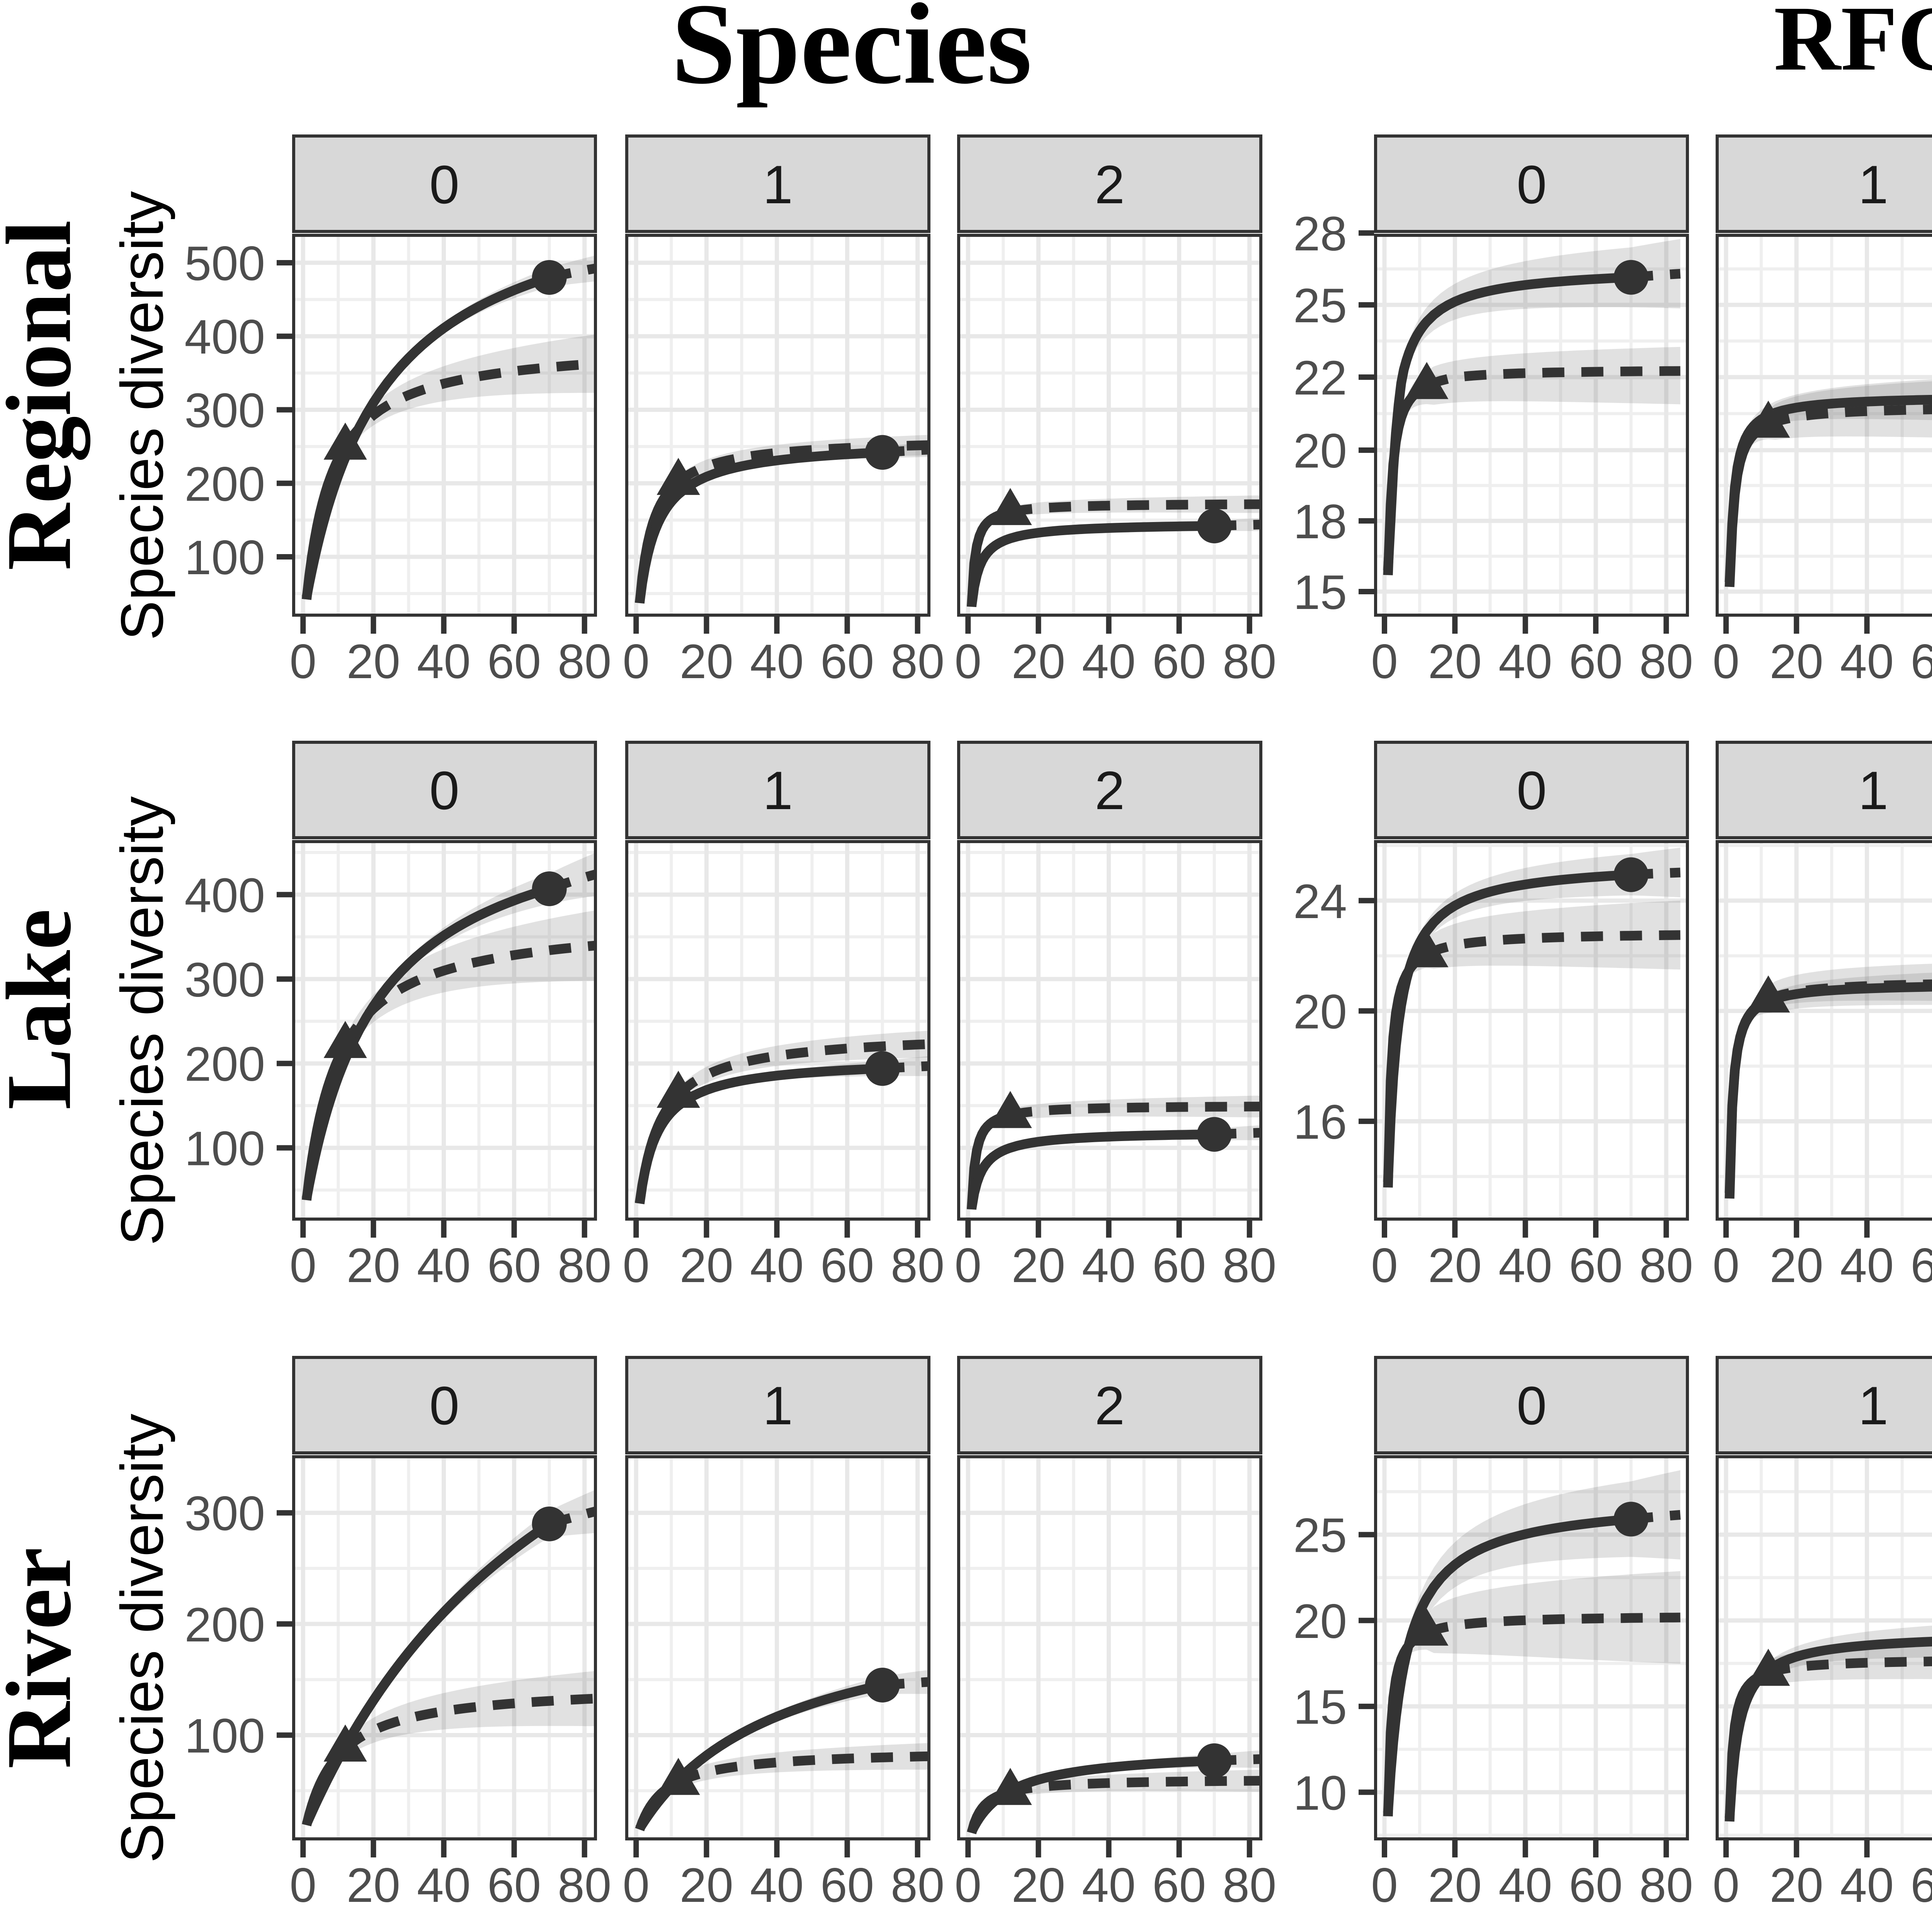 This screenshot has height=1932, width=1932. Describe the element at coordinates (1740, 1928) in the screenshot. I see `svg-text: Number of sampling units` at that location.